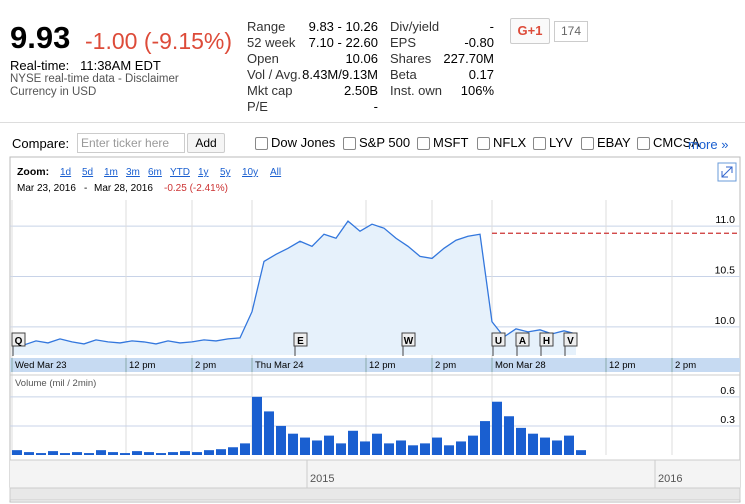  I want to click on navigator, so click(375, 474).